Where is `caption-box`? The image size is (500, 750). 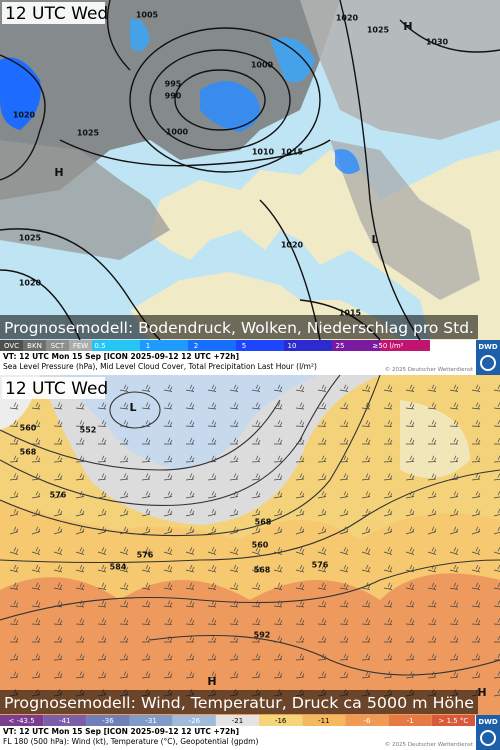
caption-box is located at coordinates (239, 327).